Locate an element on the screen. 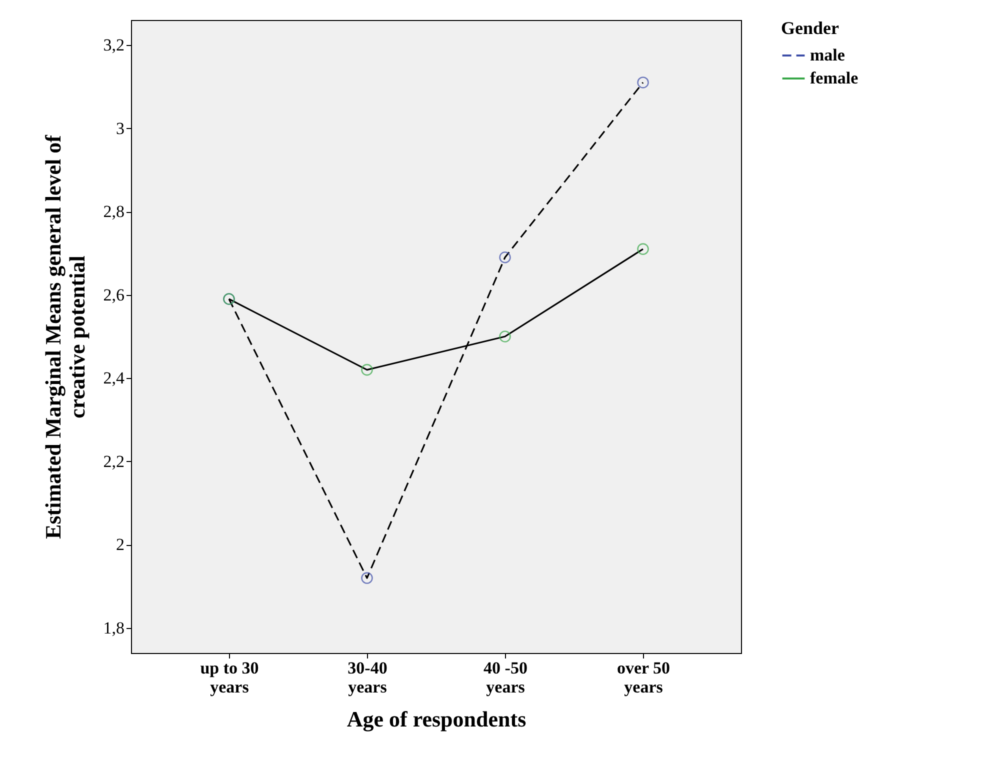 This screenshot has width=993, height=777. y-tick-label: 2 is located at coordinates (120, 544).